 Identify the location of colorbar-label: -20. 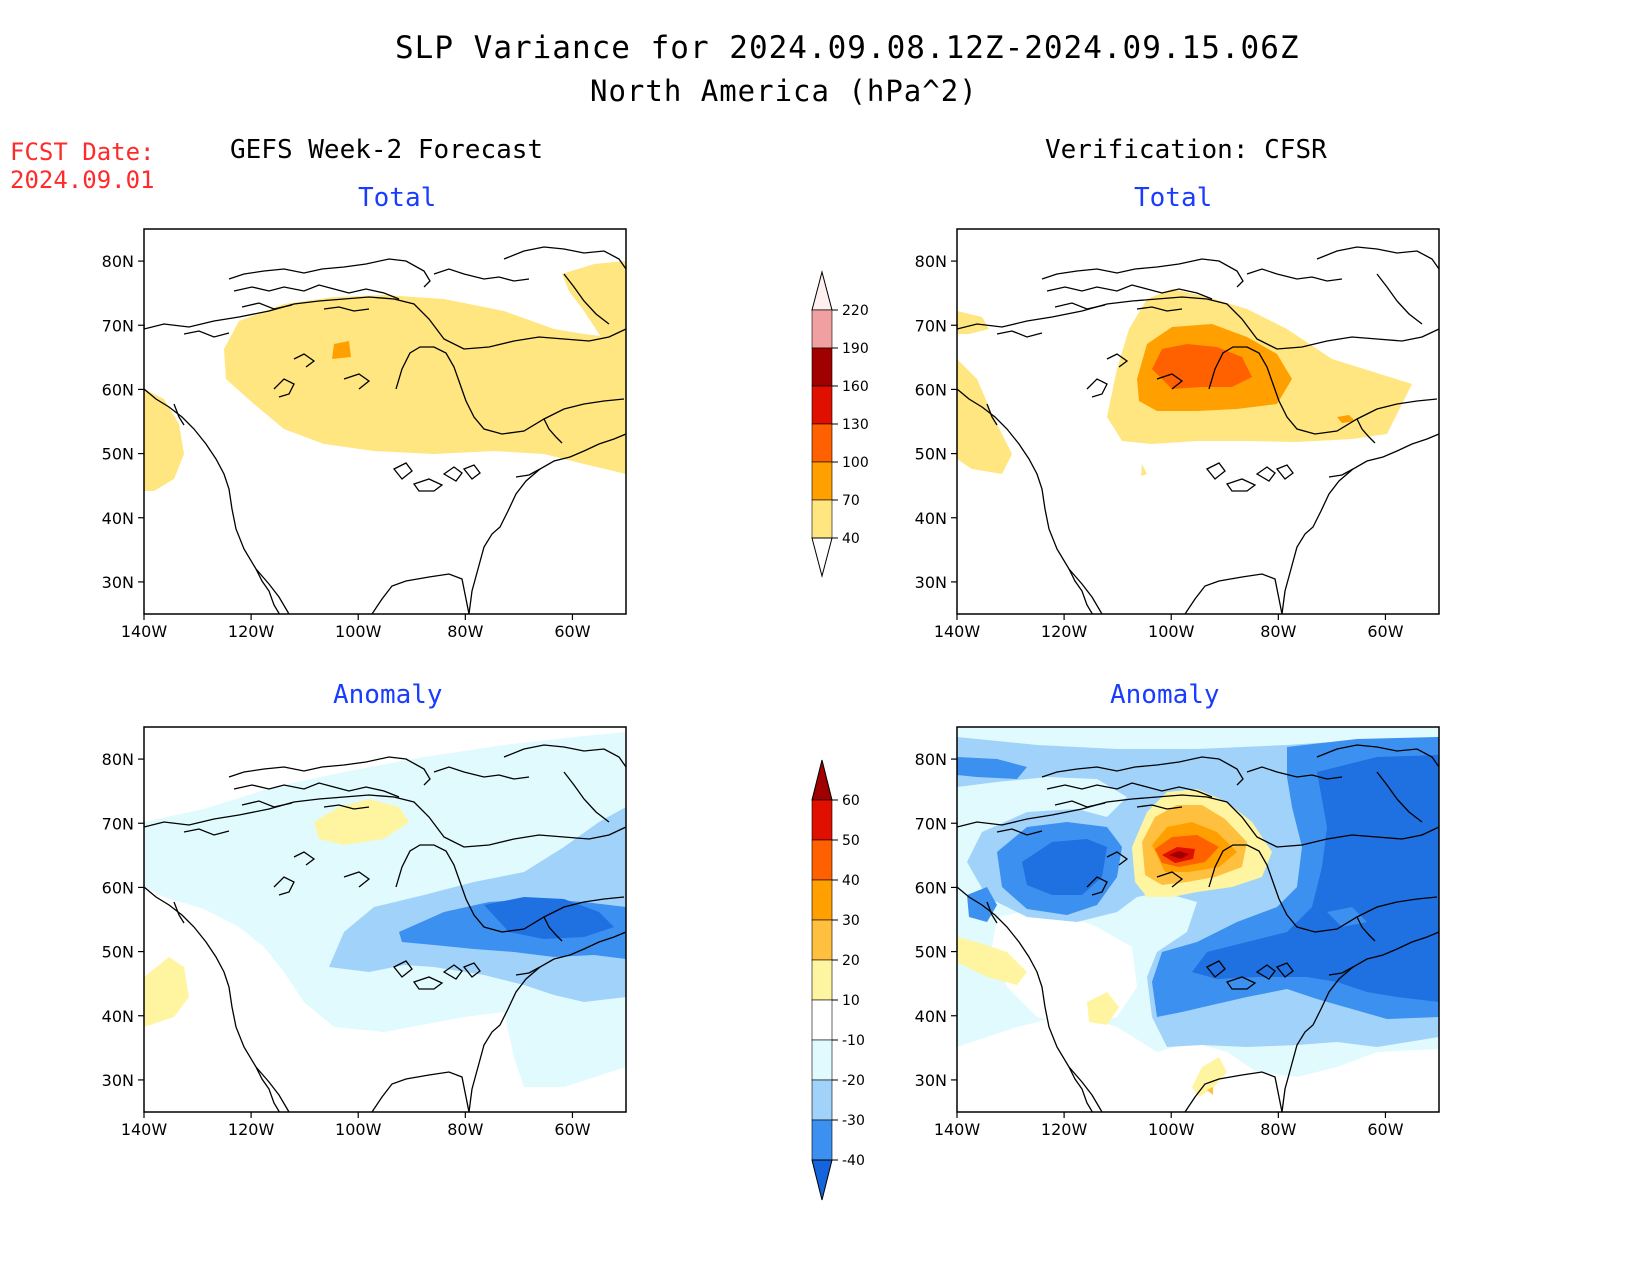
(853, 1081).